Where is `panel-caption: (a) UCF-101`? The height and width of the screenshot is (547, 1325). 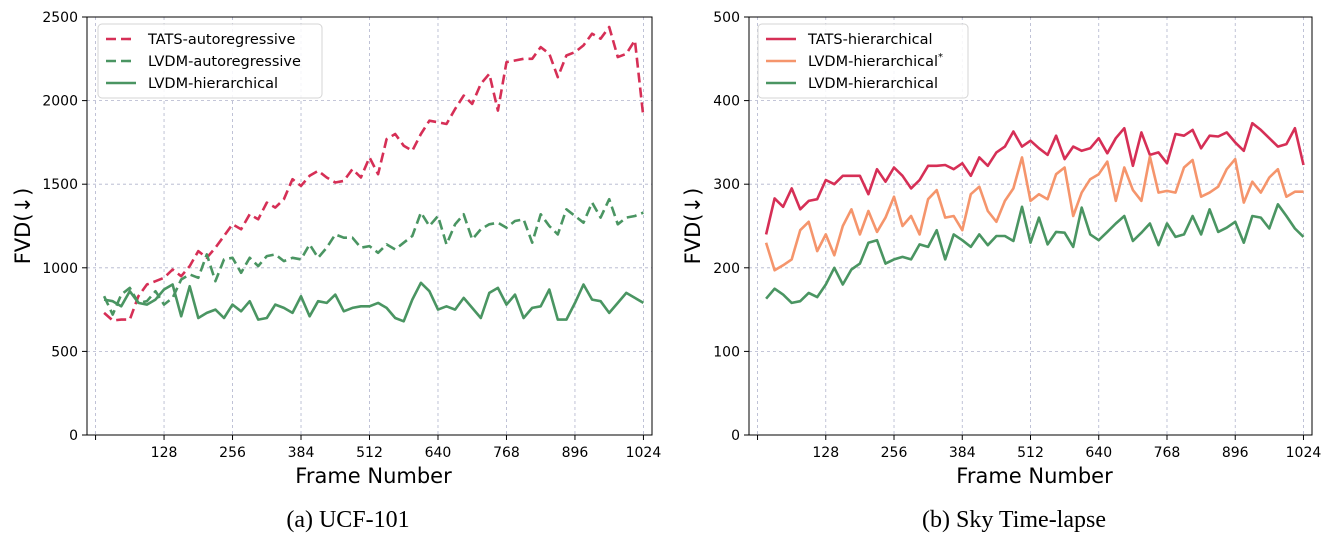 panel-caption: (a) UCF-101 is located at coordinates (347, 520).